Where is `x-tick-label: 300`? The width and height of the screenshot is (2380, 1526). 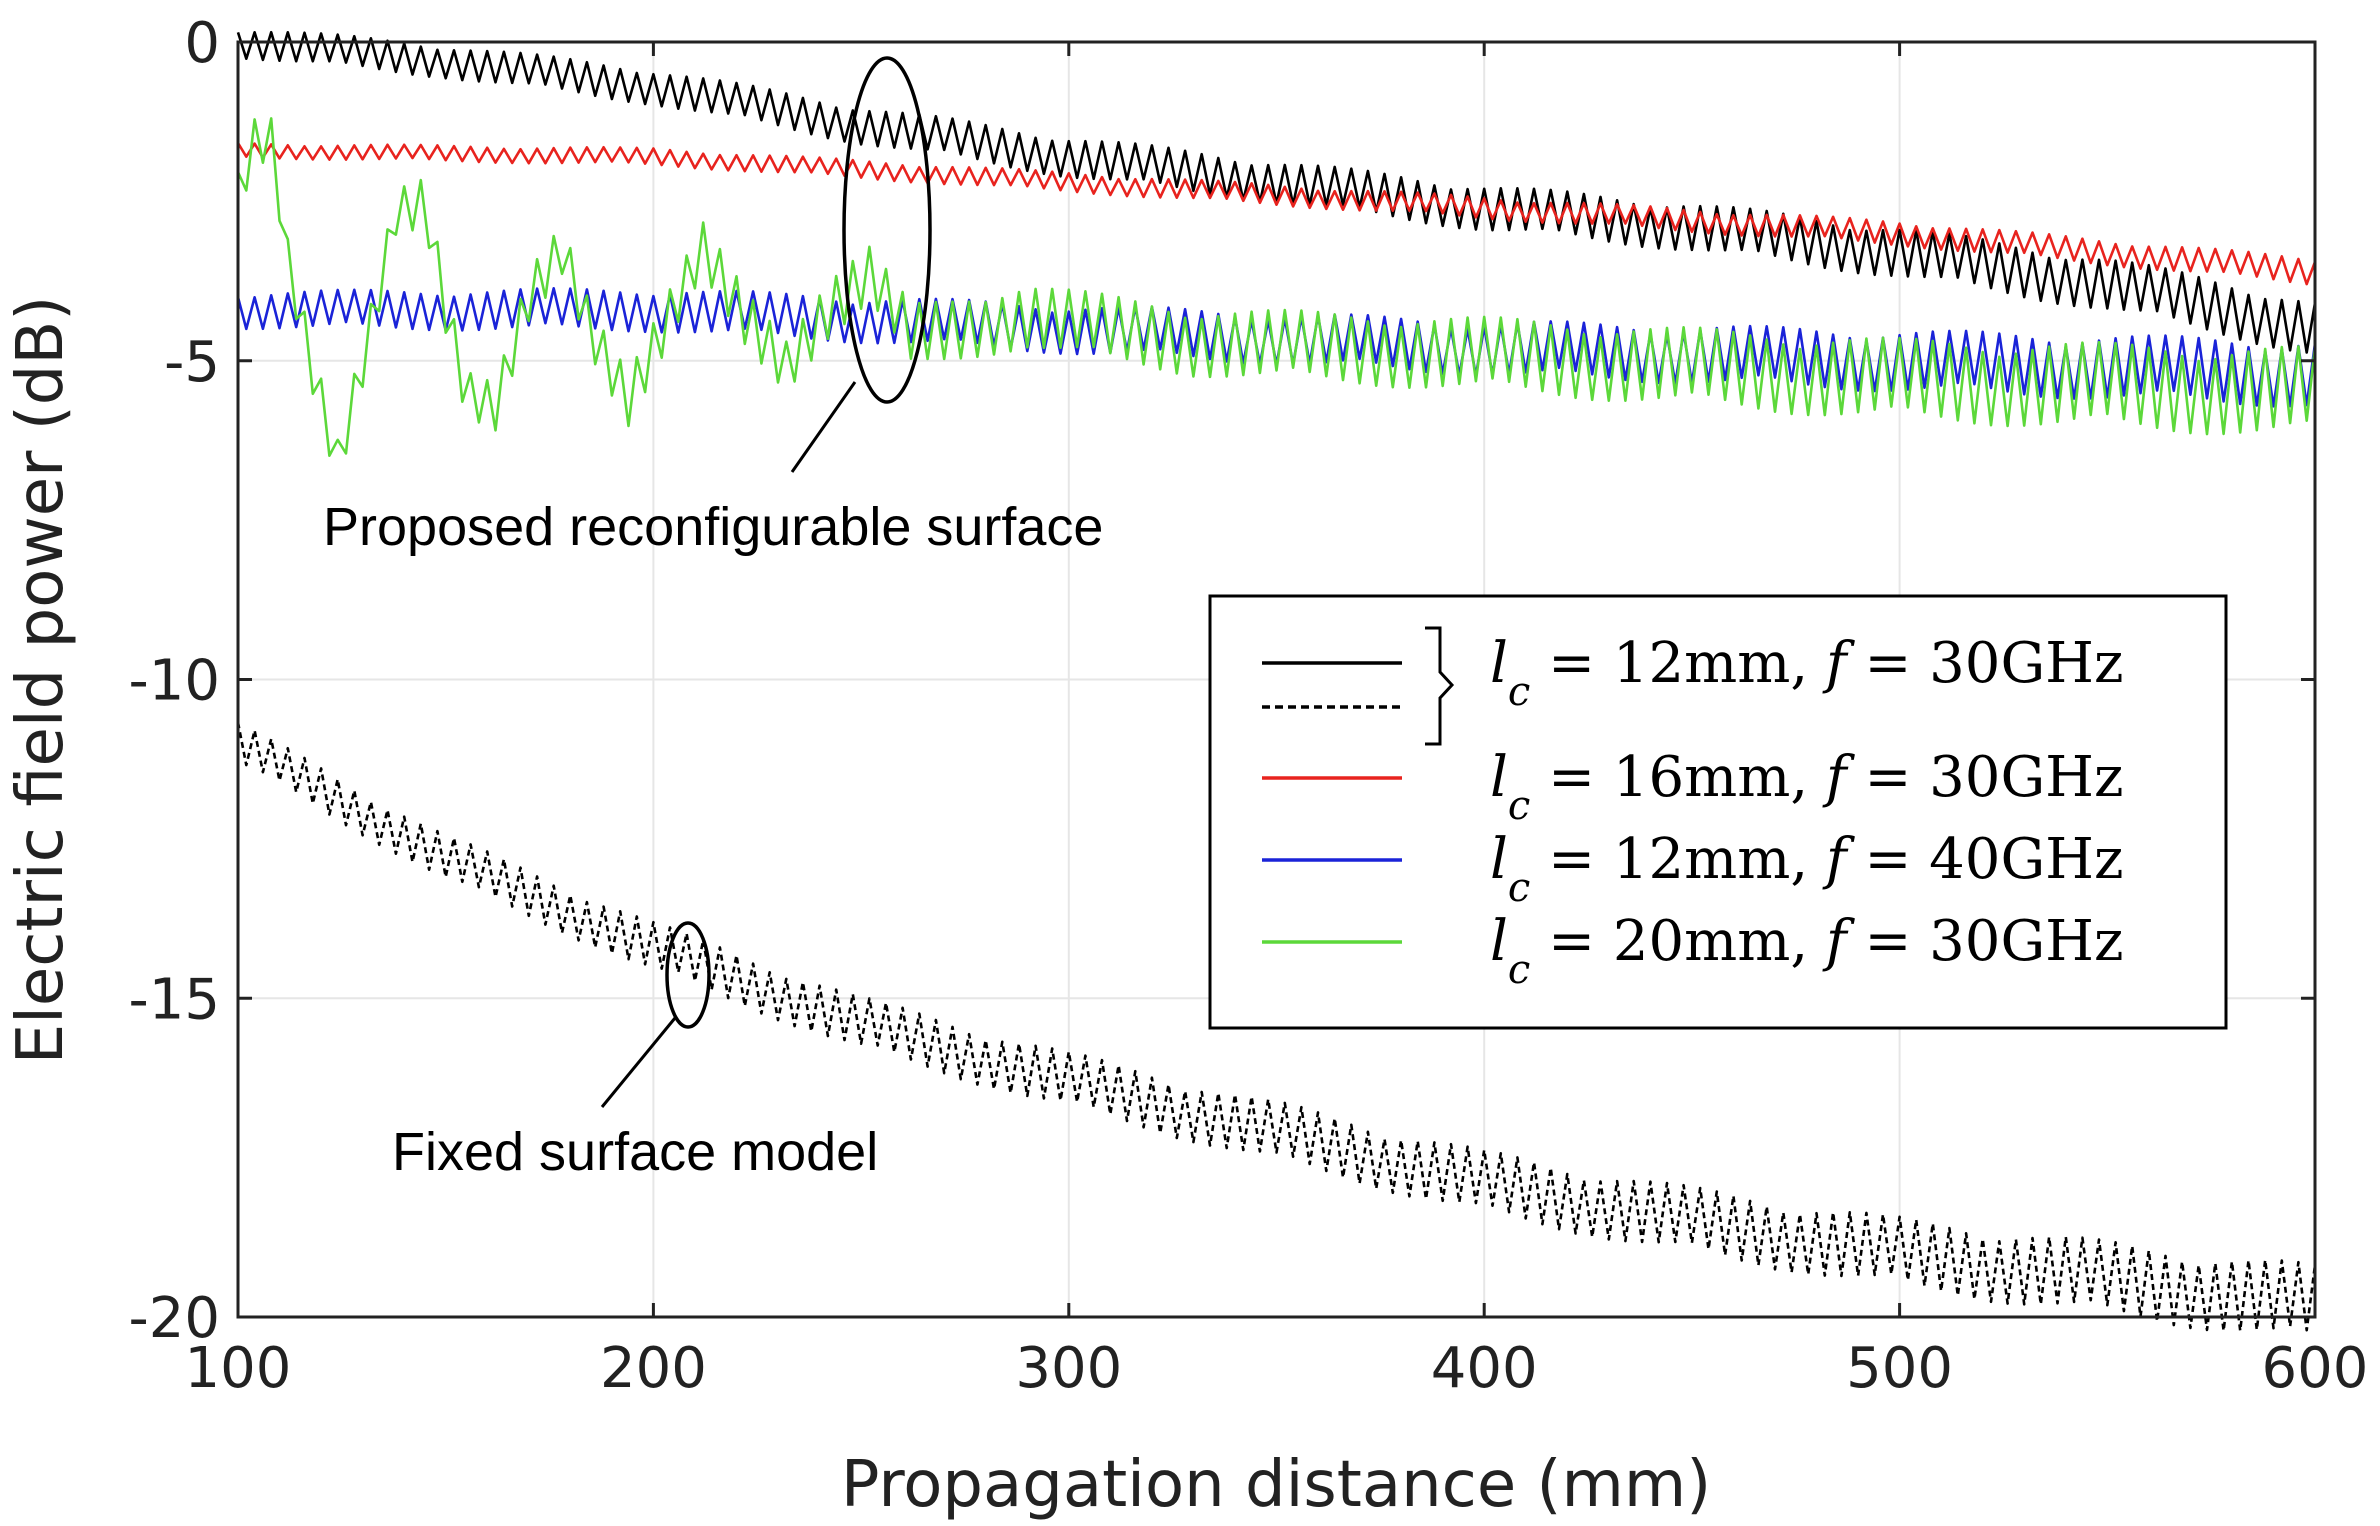 x-tick-label: 300 is located at coordinates (1068, 1368).